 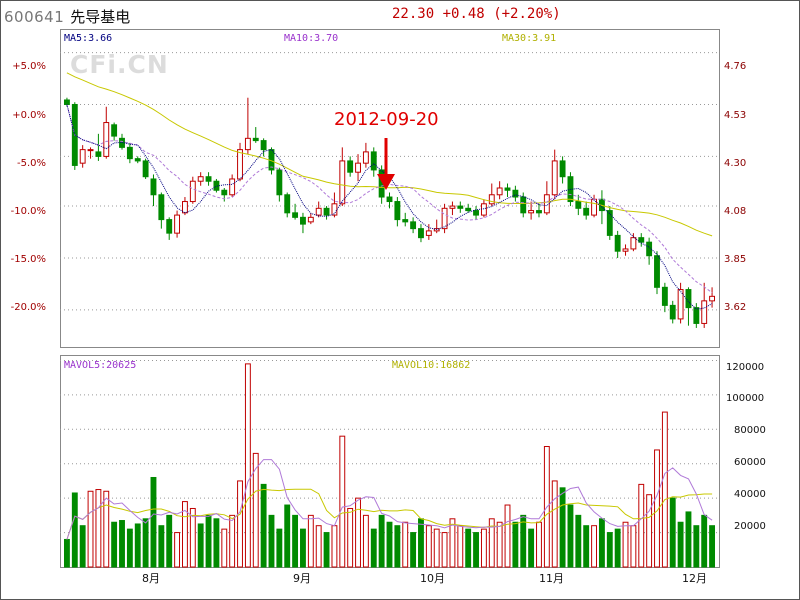 What do you see at coordinates (527, 14) in the screenshot?
I see `price-change-pct: (+2.20%)` at bounding box center [527, 14].